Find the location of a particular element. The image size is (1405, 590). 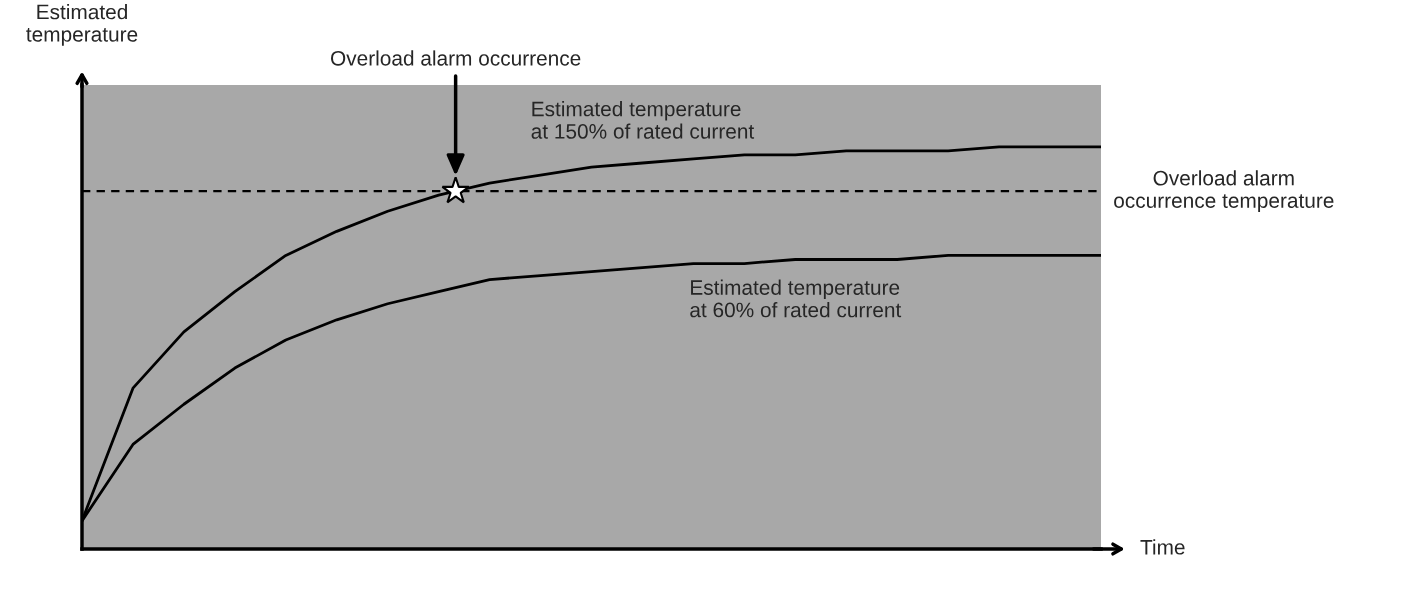

x-axis-title: Time is located at coordinates (1162, 547).